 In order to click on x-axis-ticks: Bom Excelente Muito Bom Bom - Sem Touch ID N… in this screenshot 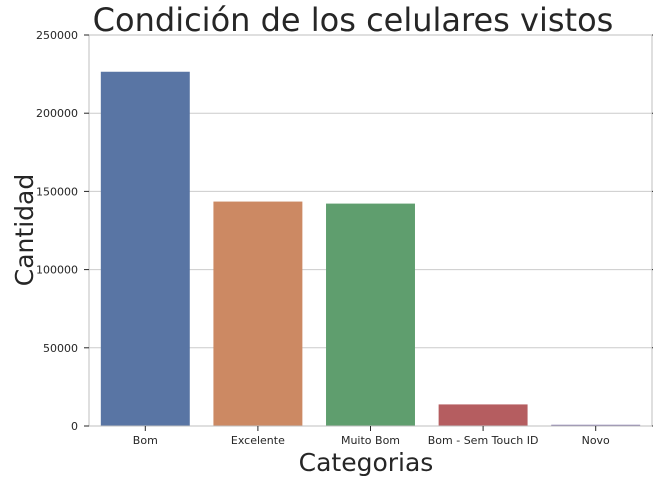, I will do `click(371, 436)`.